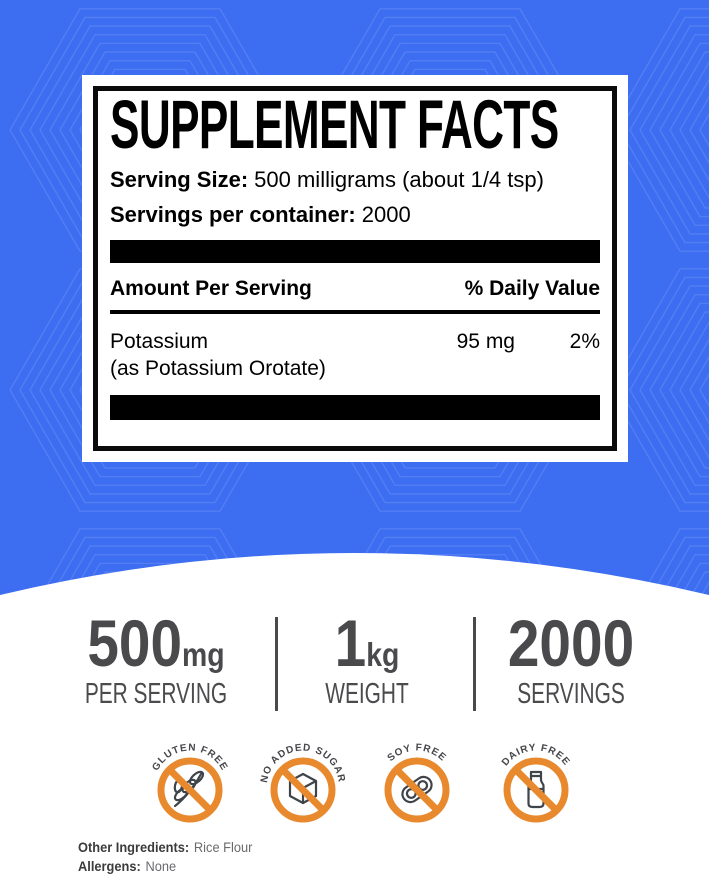 Image resolution: width=709 pixels, height=879 pixels. I want to click on separator-bar-bottom, so click(355, 407).